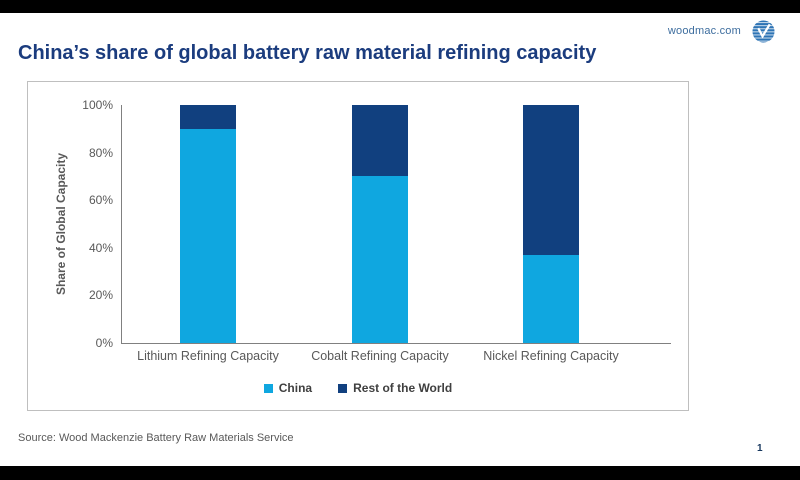 This screenshot has height=480, width=800. I want to click on legend-item-china: China, so click(288, 388).